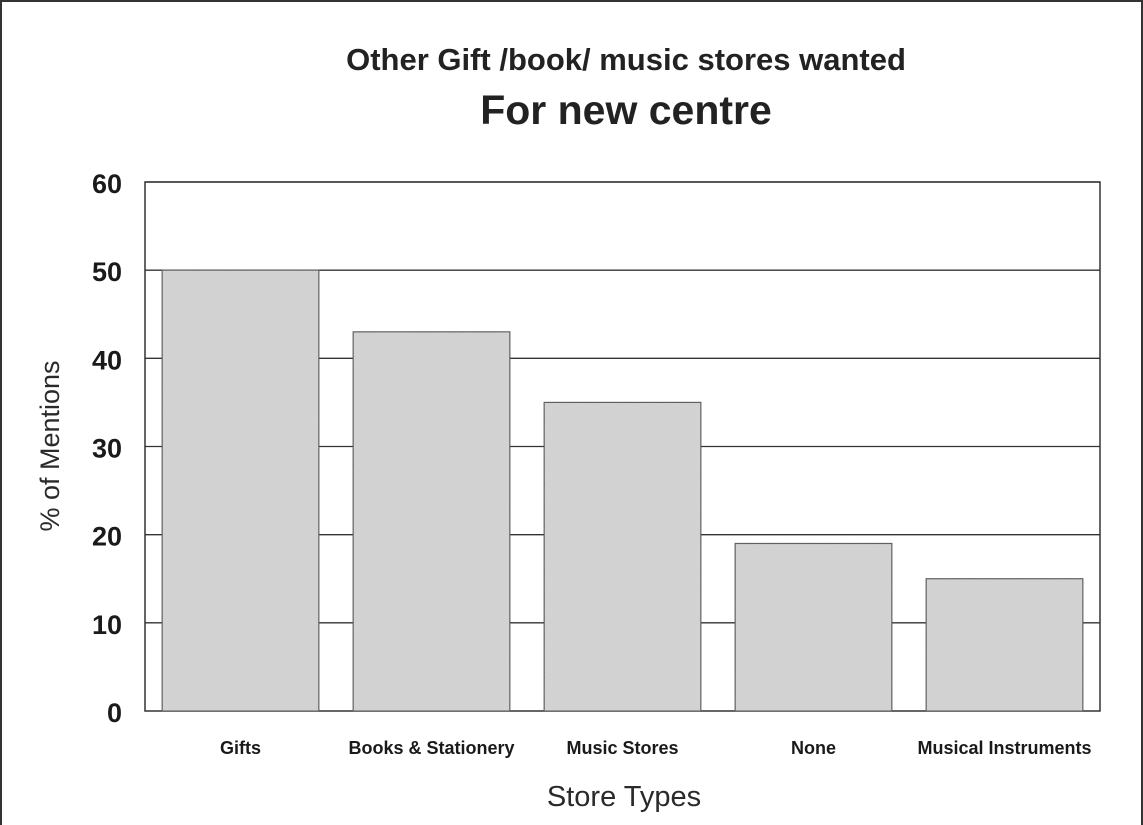 This screenshot has width=1143, height=825. What do you see at coordinates (114, 713) in the screenshot?
I see `y-tick-label: 0` at bounding box center [114, 713].